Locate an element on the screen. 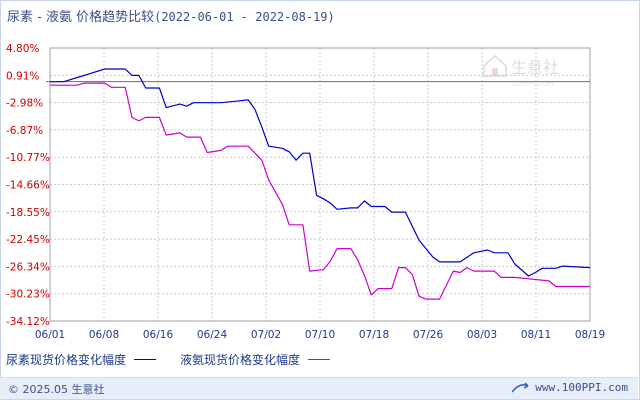 This screenshot has width=640, height=400. x-tick-label: 06/16 is located at coordinates (158, 335).